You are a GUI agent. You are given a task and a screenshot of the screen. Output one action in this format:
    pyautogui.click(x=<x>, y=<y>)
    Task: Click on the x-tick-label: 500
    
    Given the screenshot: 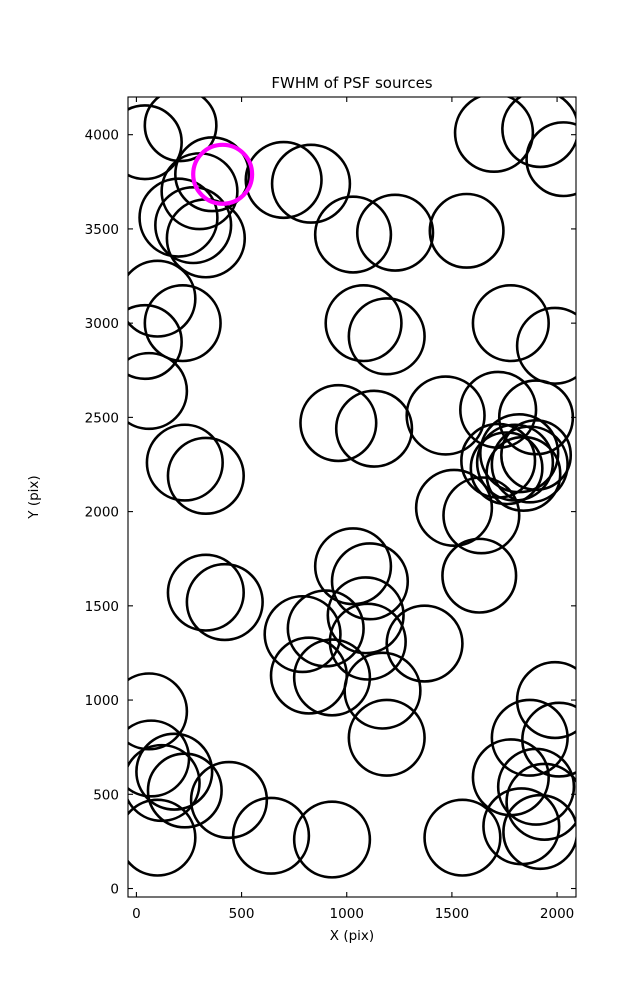 What is the action you would take?
    pyautogui.click(x=242, y=914)
    